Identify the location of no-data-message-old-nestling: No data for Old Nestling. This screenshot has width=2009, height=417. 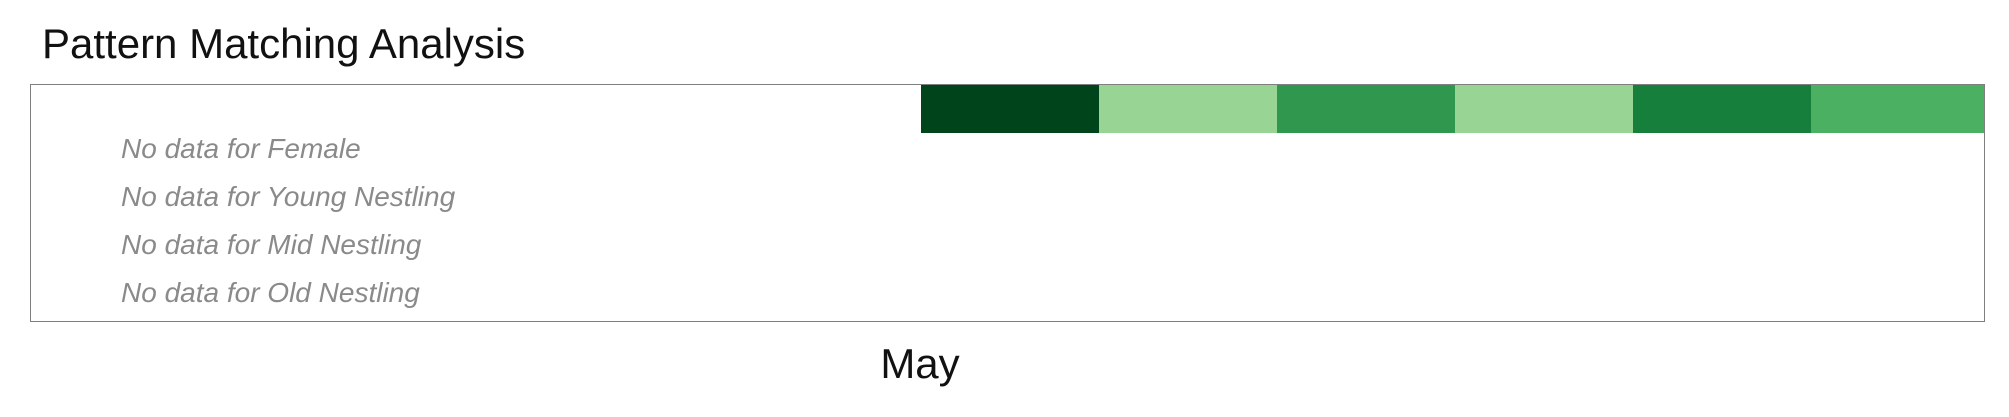
(270, 292).